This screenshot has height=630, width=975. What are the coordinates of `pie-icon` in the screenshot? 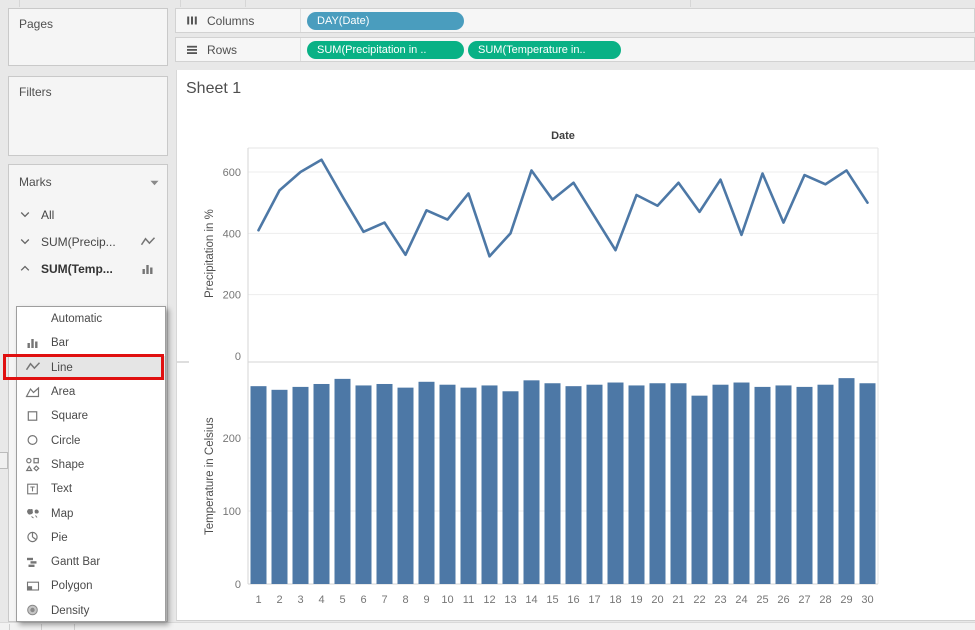 It's located at (33, 537).